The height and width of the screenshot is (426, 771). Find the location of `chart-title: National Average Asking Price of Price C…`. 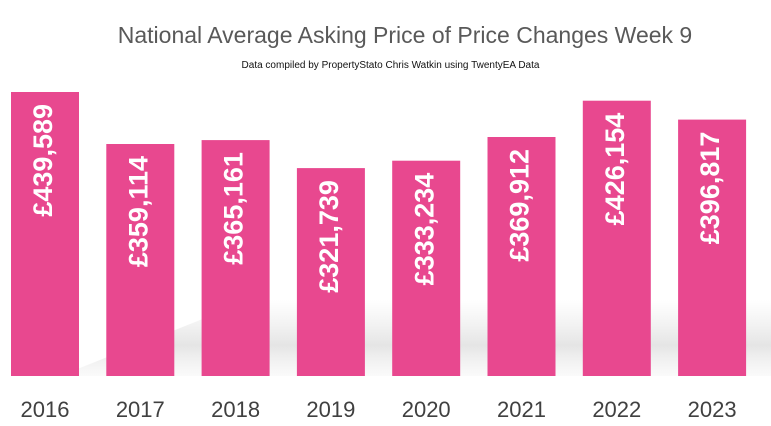

chart-title: National Average Asking Price of Price C… is located at coordinates (405, 35).